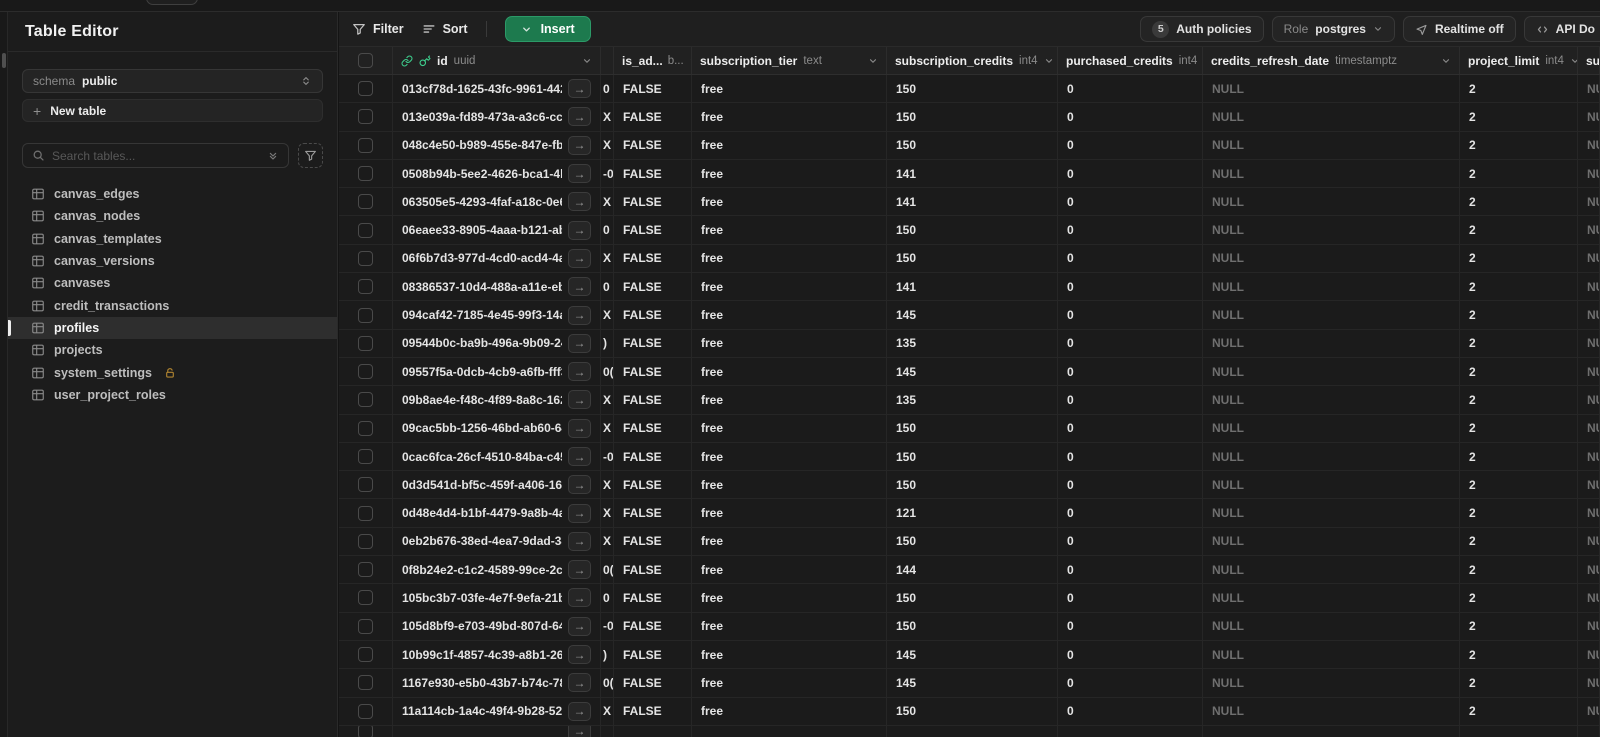 This screenshot has width=1600, height=737. I want to click on column-header-truncated: su, so click(1589, 60).